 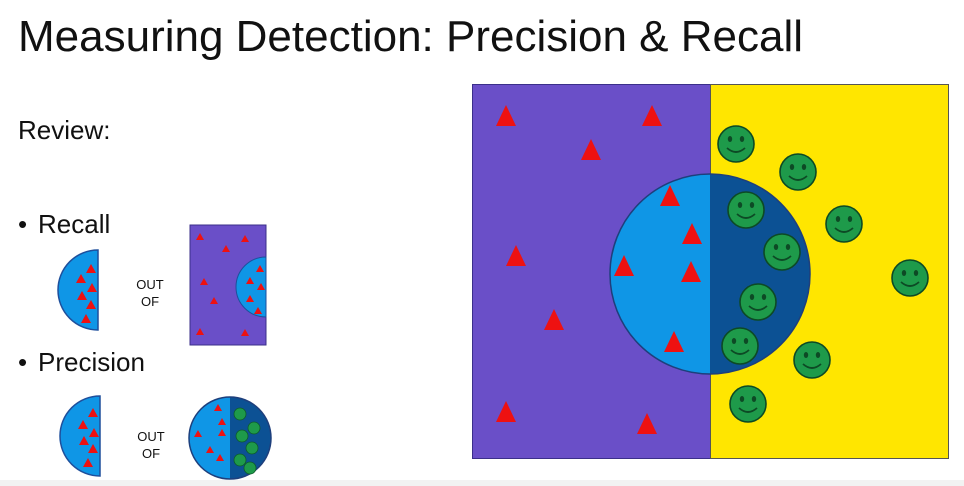 What do you see at coordinates (151, 445) in the screenshot?
I see `precision-out-of-text: OUT OF` at bounding box center [151, 445].